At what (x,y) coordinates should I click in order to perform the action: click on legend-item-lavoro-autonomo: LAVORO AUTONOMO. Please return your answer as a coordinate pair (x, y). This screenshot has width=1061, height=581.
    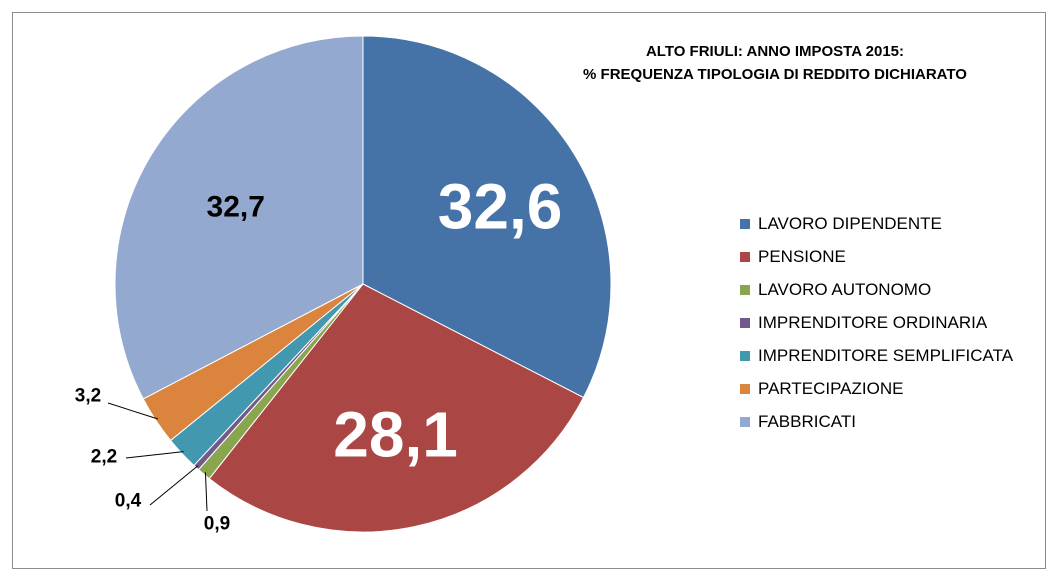
    Looking at the image, I should click on (876, 289).